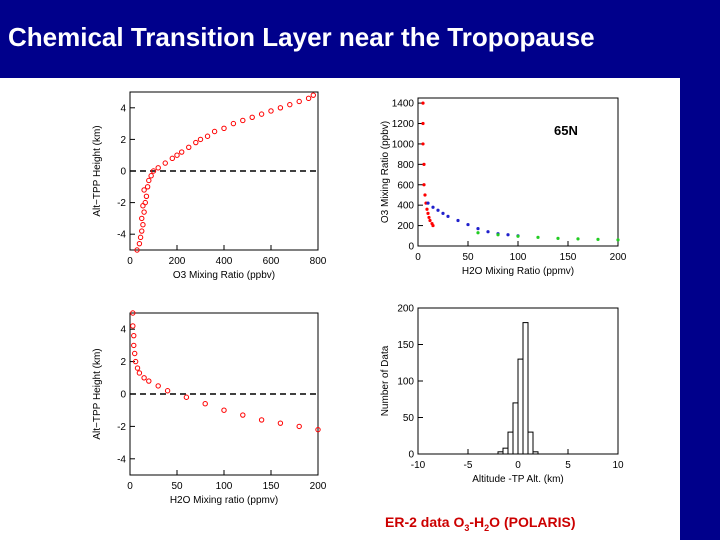 This screenshot has width=720, height=540. I want to click on x-tick-label: 5, so click(568, 465).